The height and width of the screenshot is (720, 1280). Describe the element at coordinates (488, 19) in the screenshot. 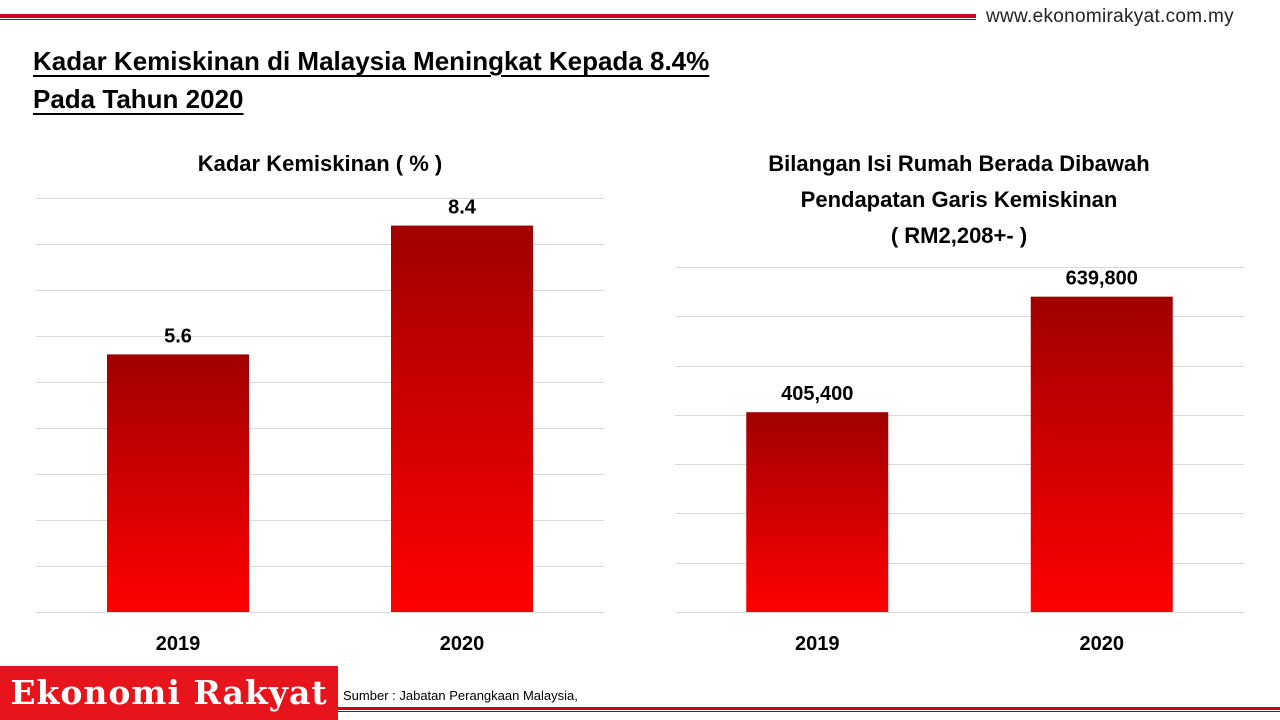

I see `top-accent-rule-thin` at that location.